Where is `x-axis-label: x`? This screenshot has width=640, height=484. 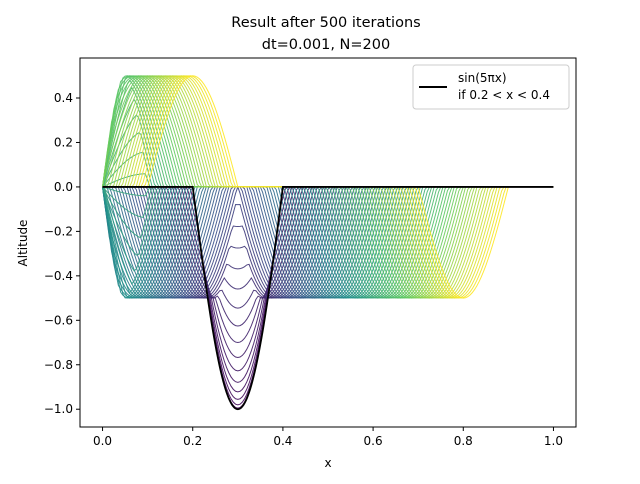
x-axis-label: x is located at coordinates (327, 463).